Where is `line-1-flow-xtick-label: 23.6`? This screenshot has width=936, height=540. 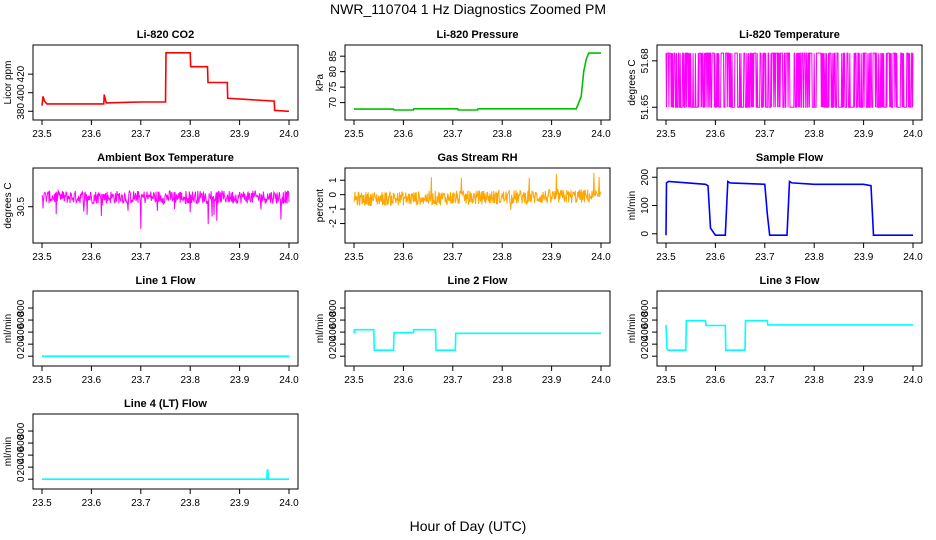 line-1-flow-xtick-label: 23.6 is located at coordinates (92, 380).